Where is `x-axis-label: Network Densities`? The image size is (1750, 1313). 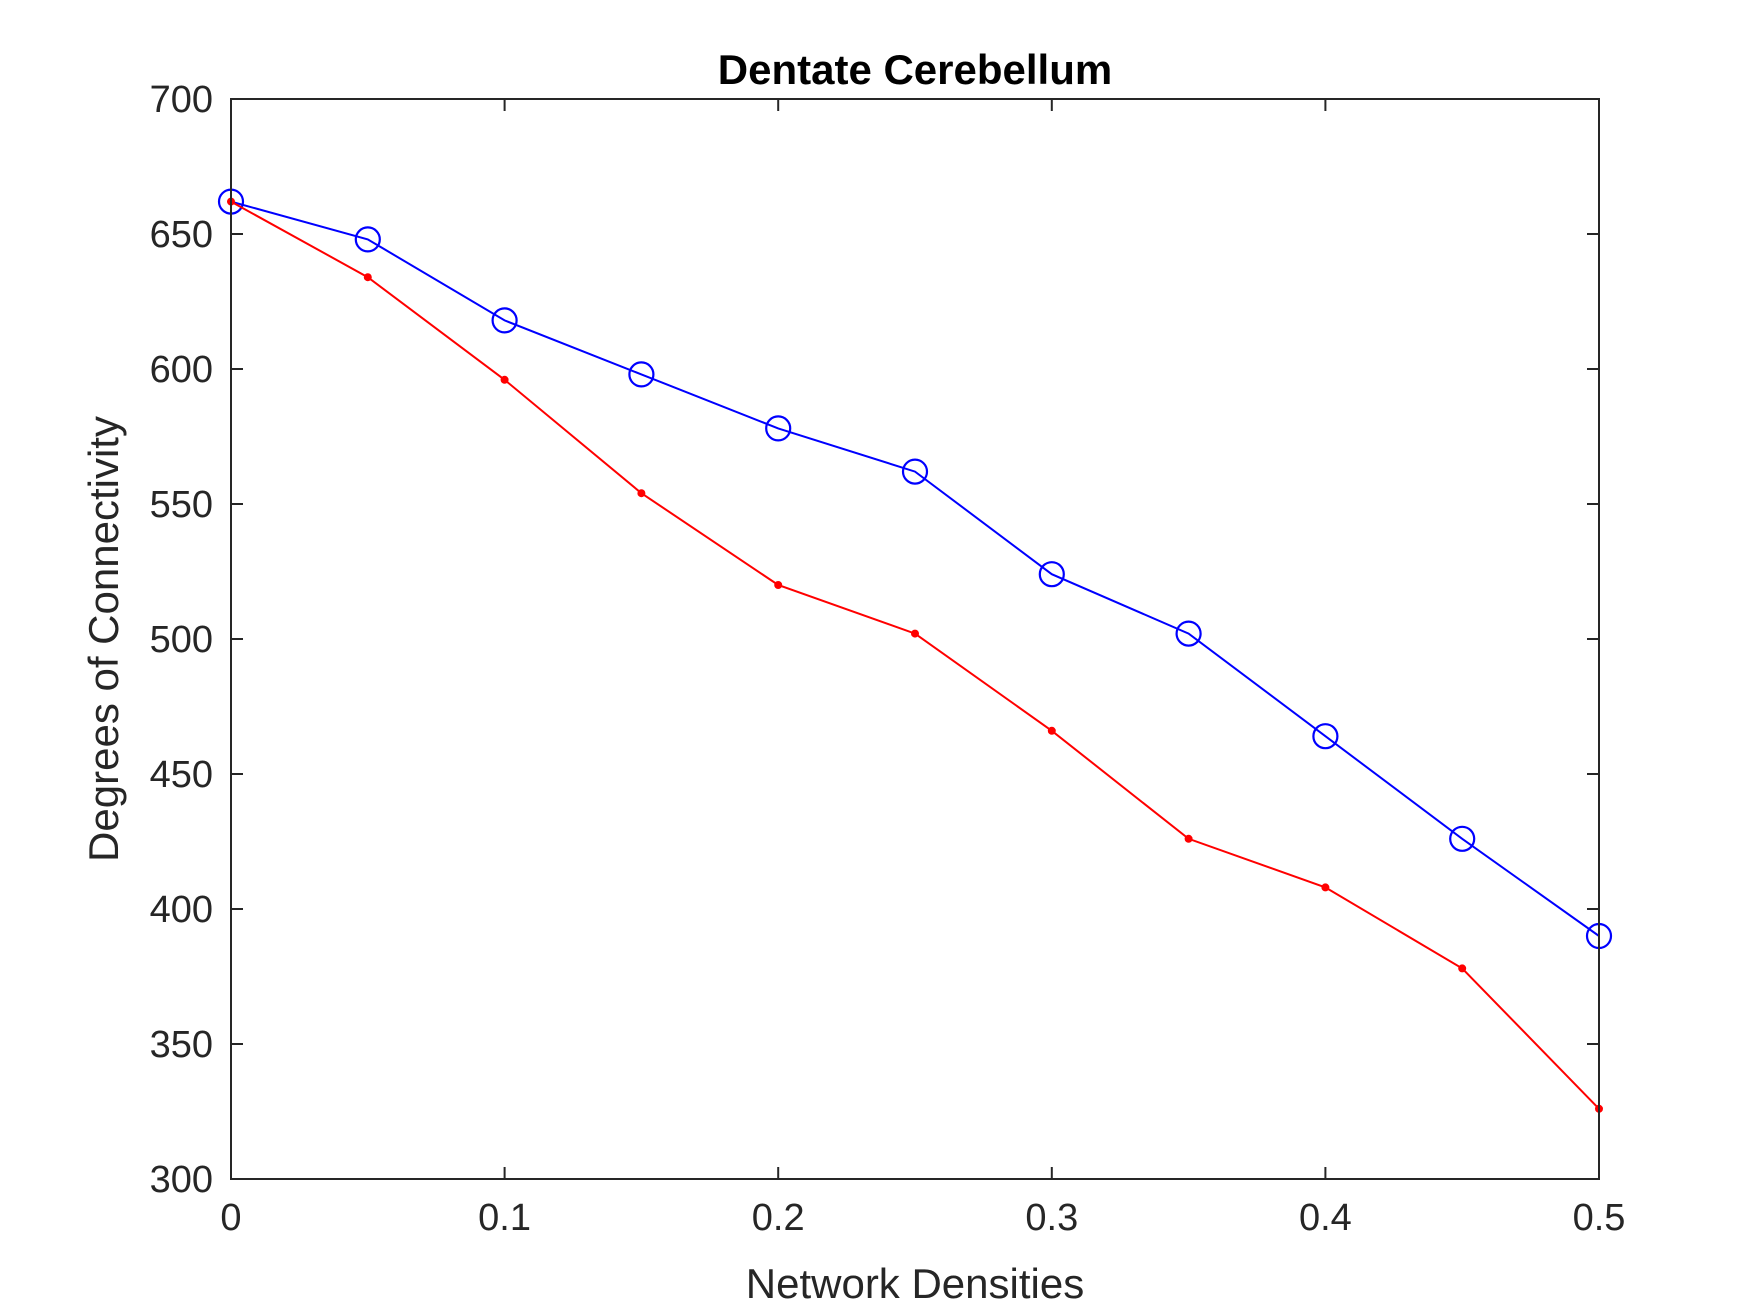 x-axis-label: Network Densities is located at coordinates (915, 1283).